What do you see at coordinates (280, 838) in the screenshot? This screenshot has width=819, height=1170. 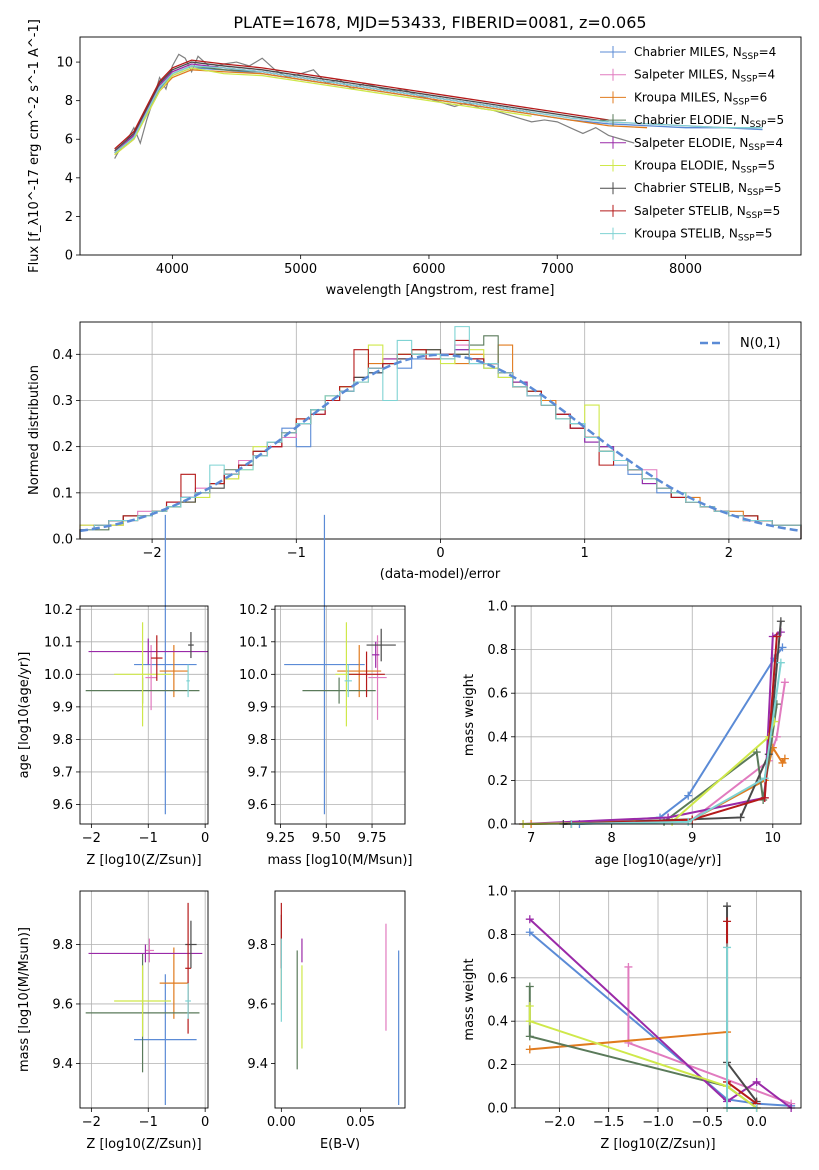 I see `x-tick-label: 9.25` at bounding box center [280, 838].